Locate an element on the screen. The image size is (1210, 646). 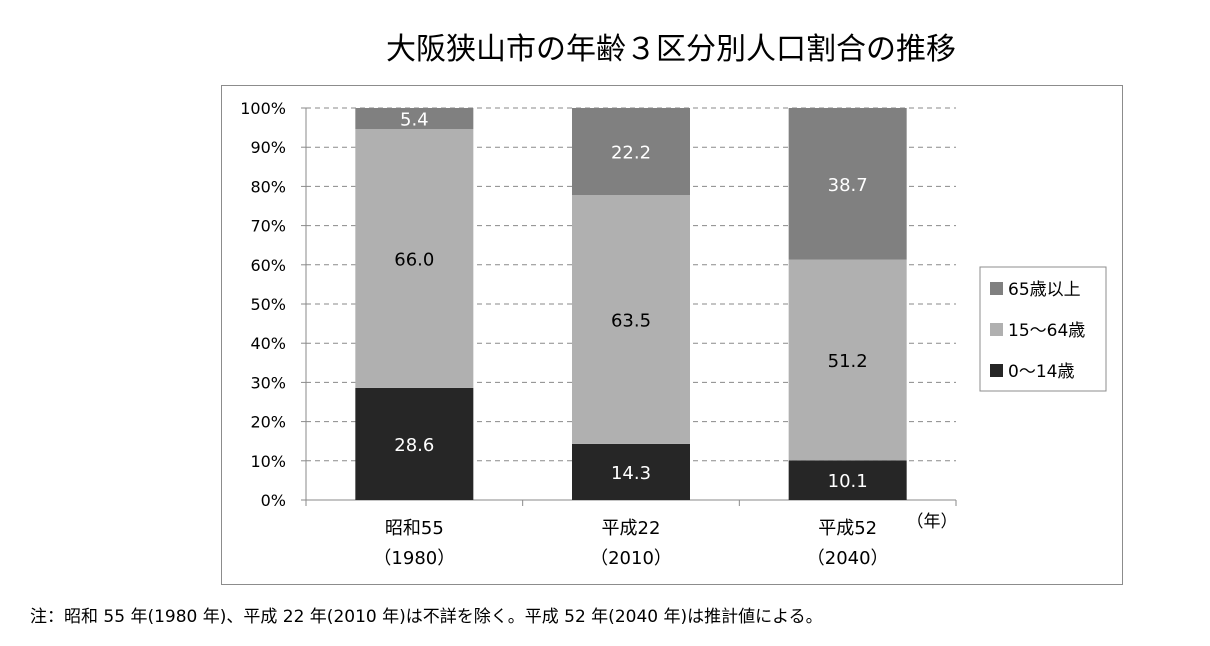
data-label: 66.0 is located at coordinates (414, 260).